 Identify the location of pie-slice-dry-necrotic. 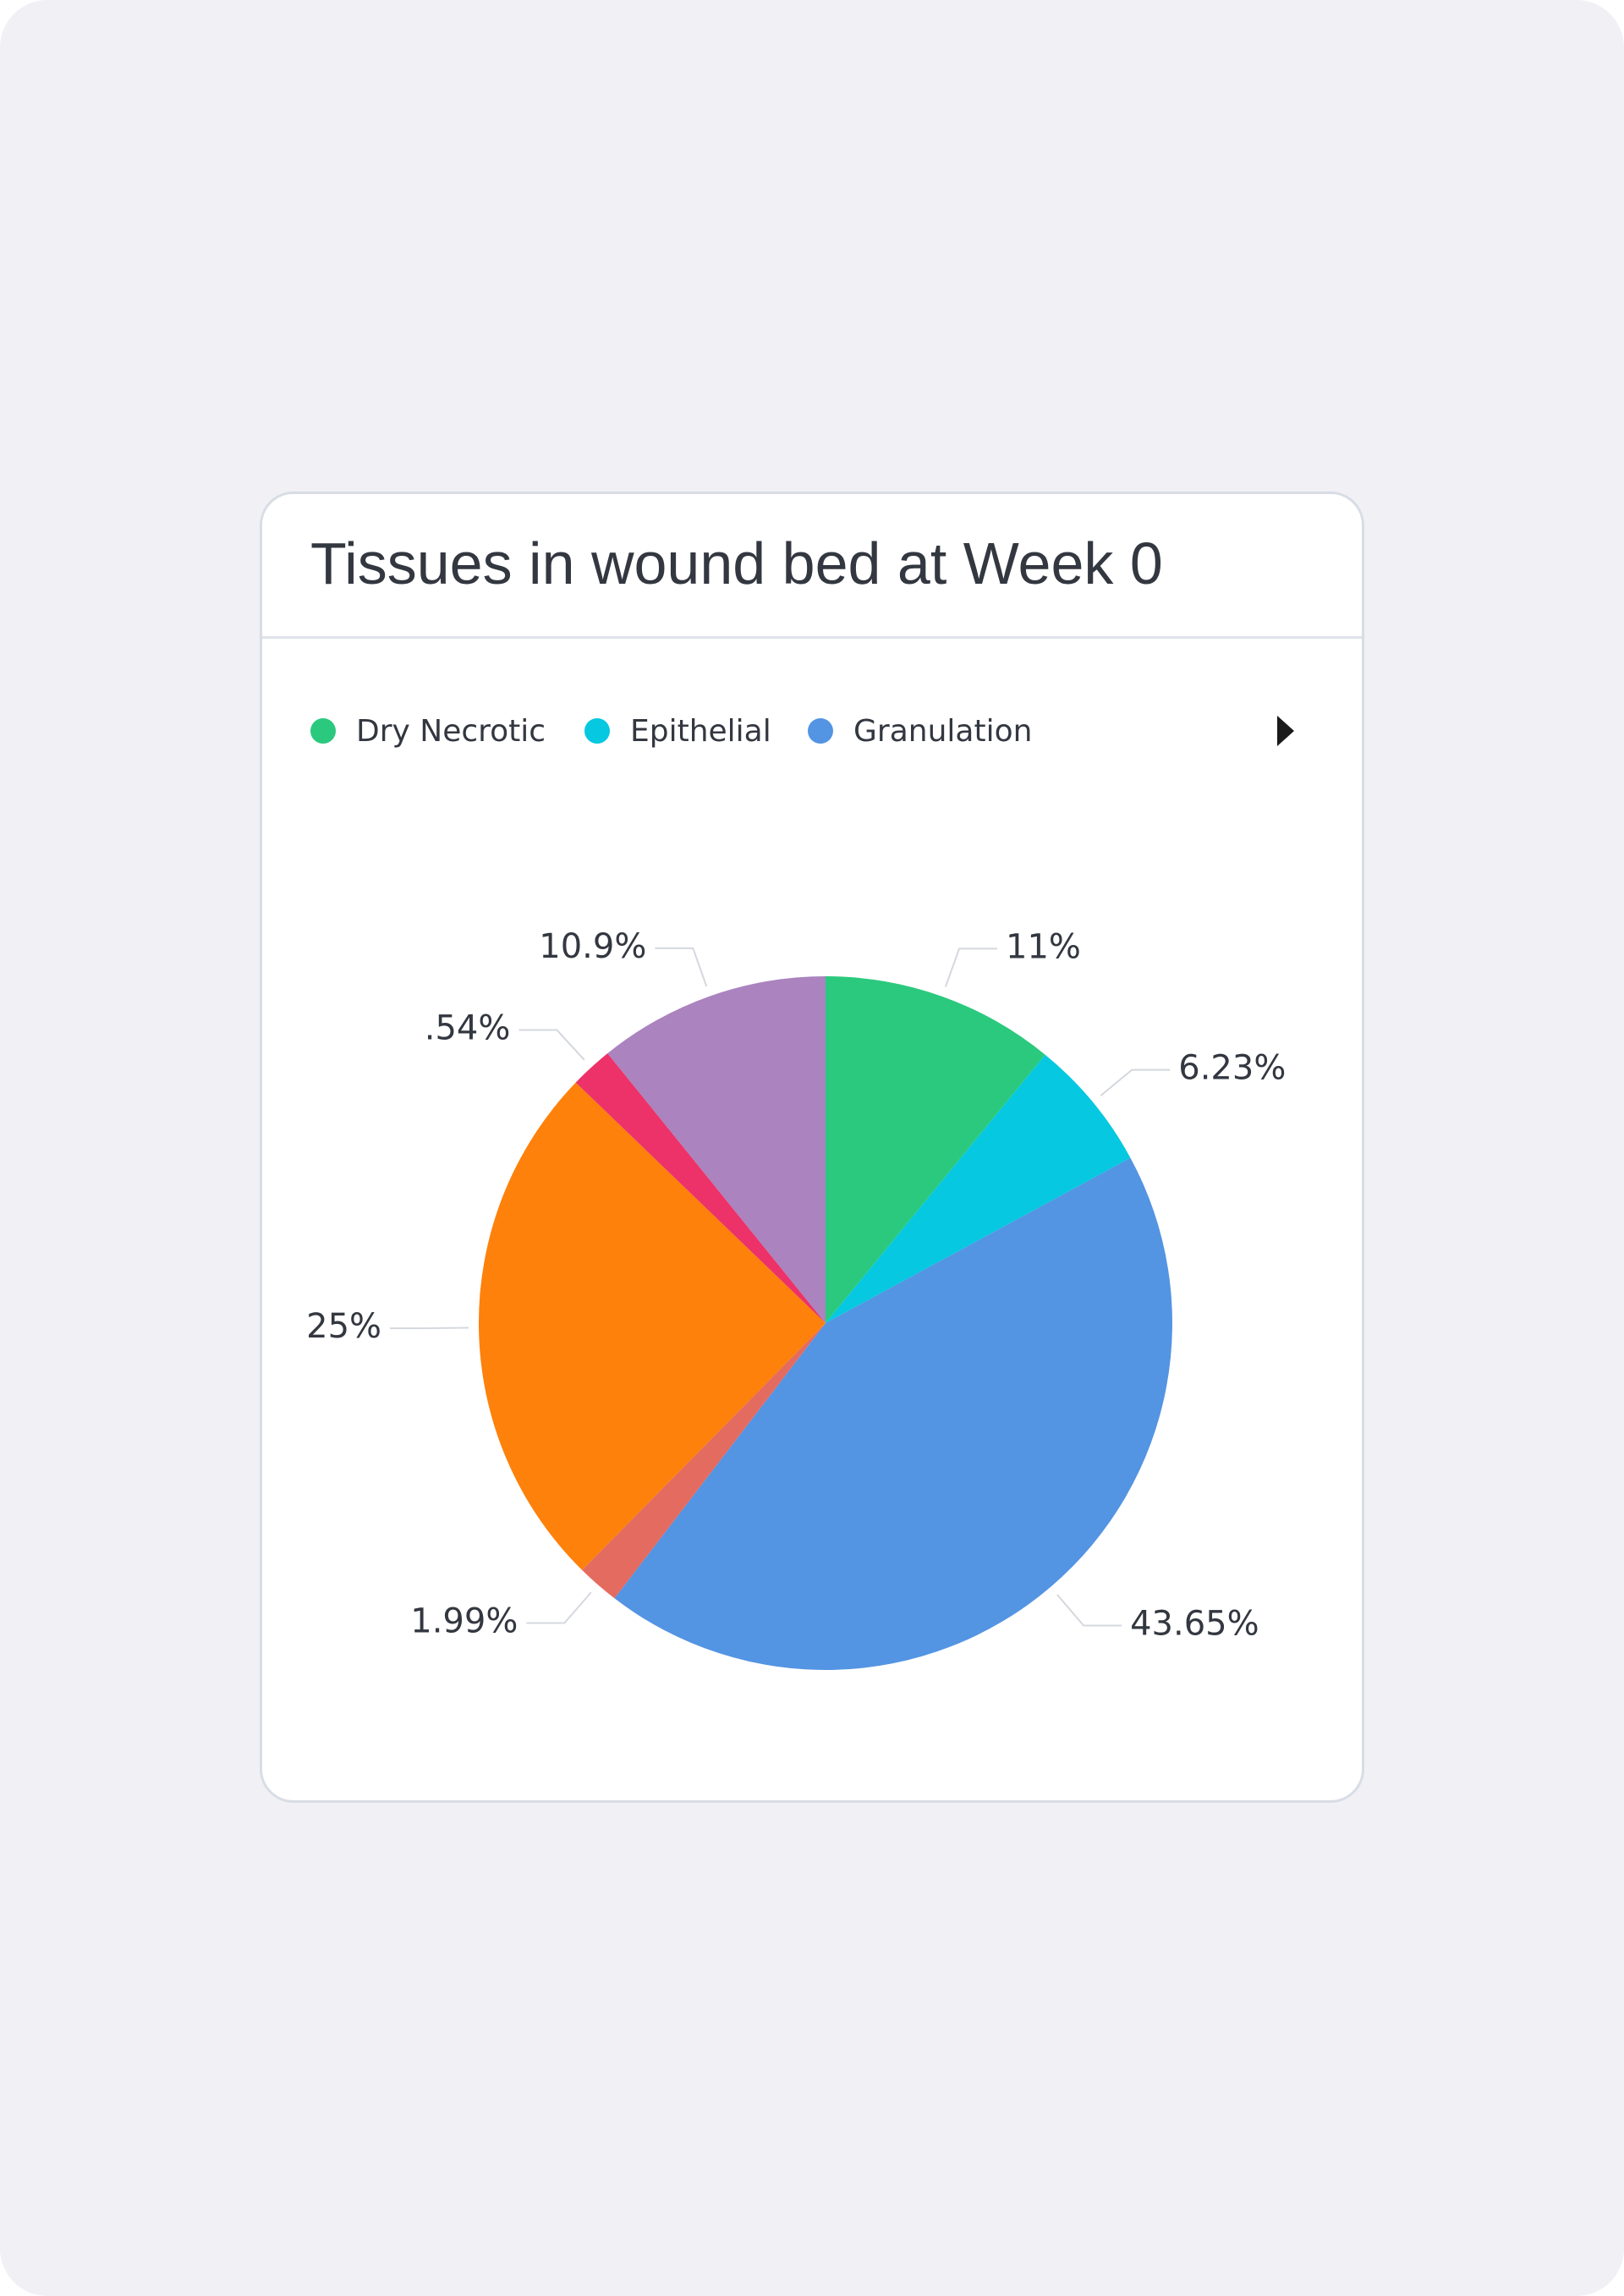
(936, 1149).